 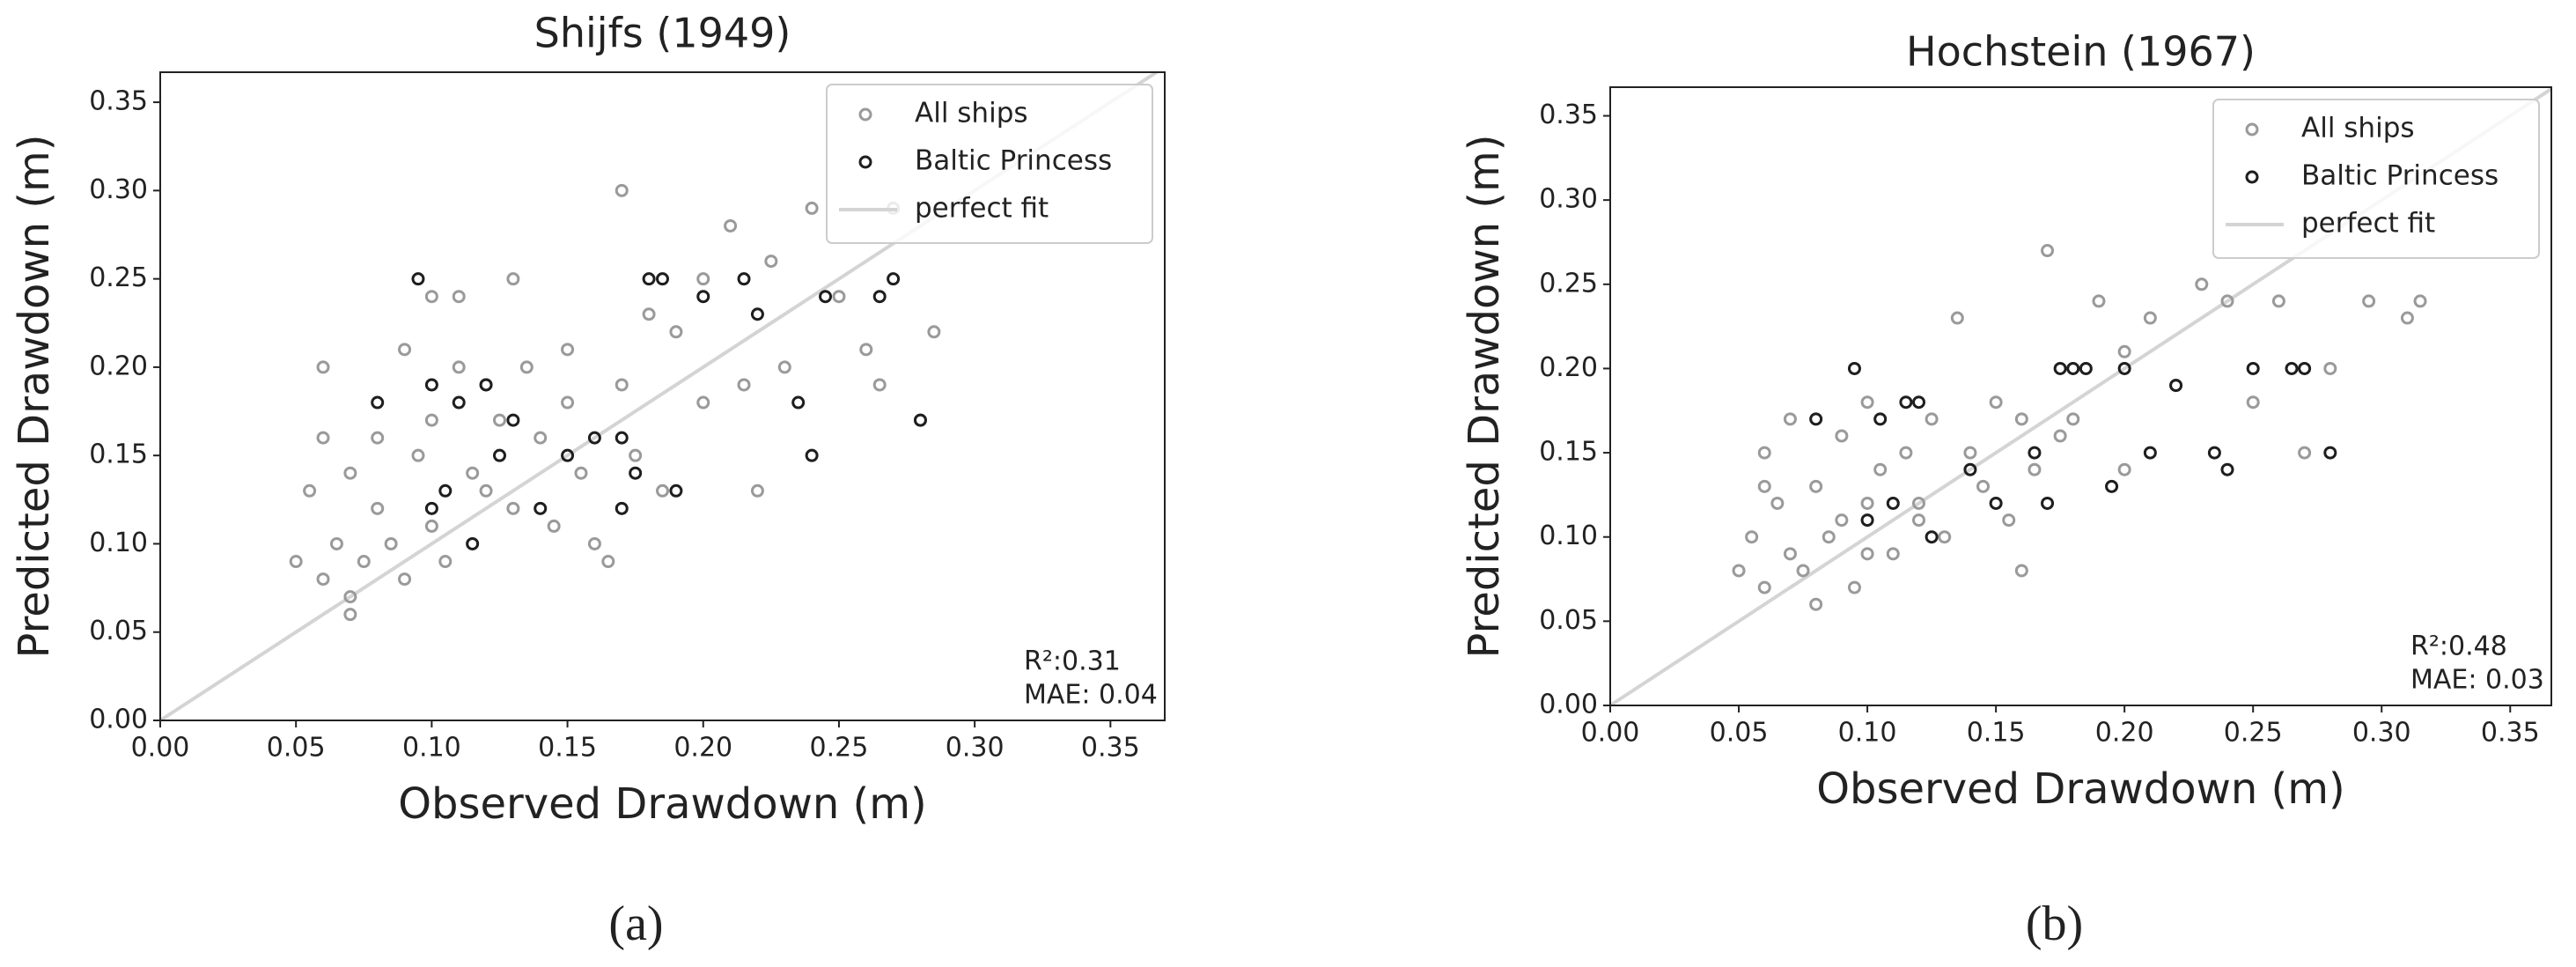 I want to click on x-tick-label: 0.35, so click(x=2510, y=733).